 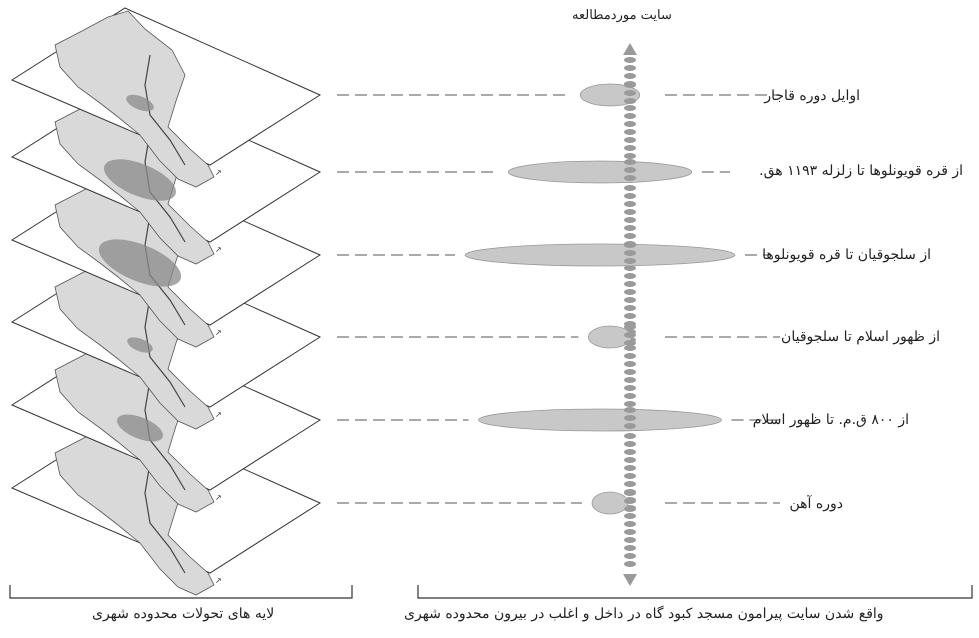 I want to click on site-axis-title: سایت موردمطالعه, so click(x=622, y=15).